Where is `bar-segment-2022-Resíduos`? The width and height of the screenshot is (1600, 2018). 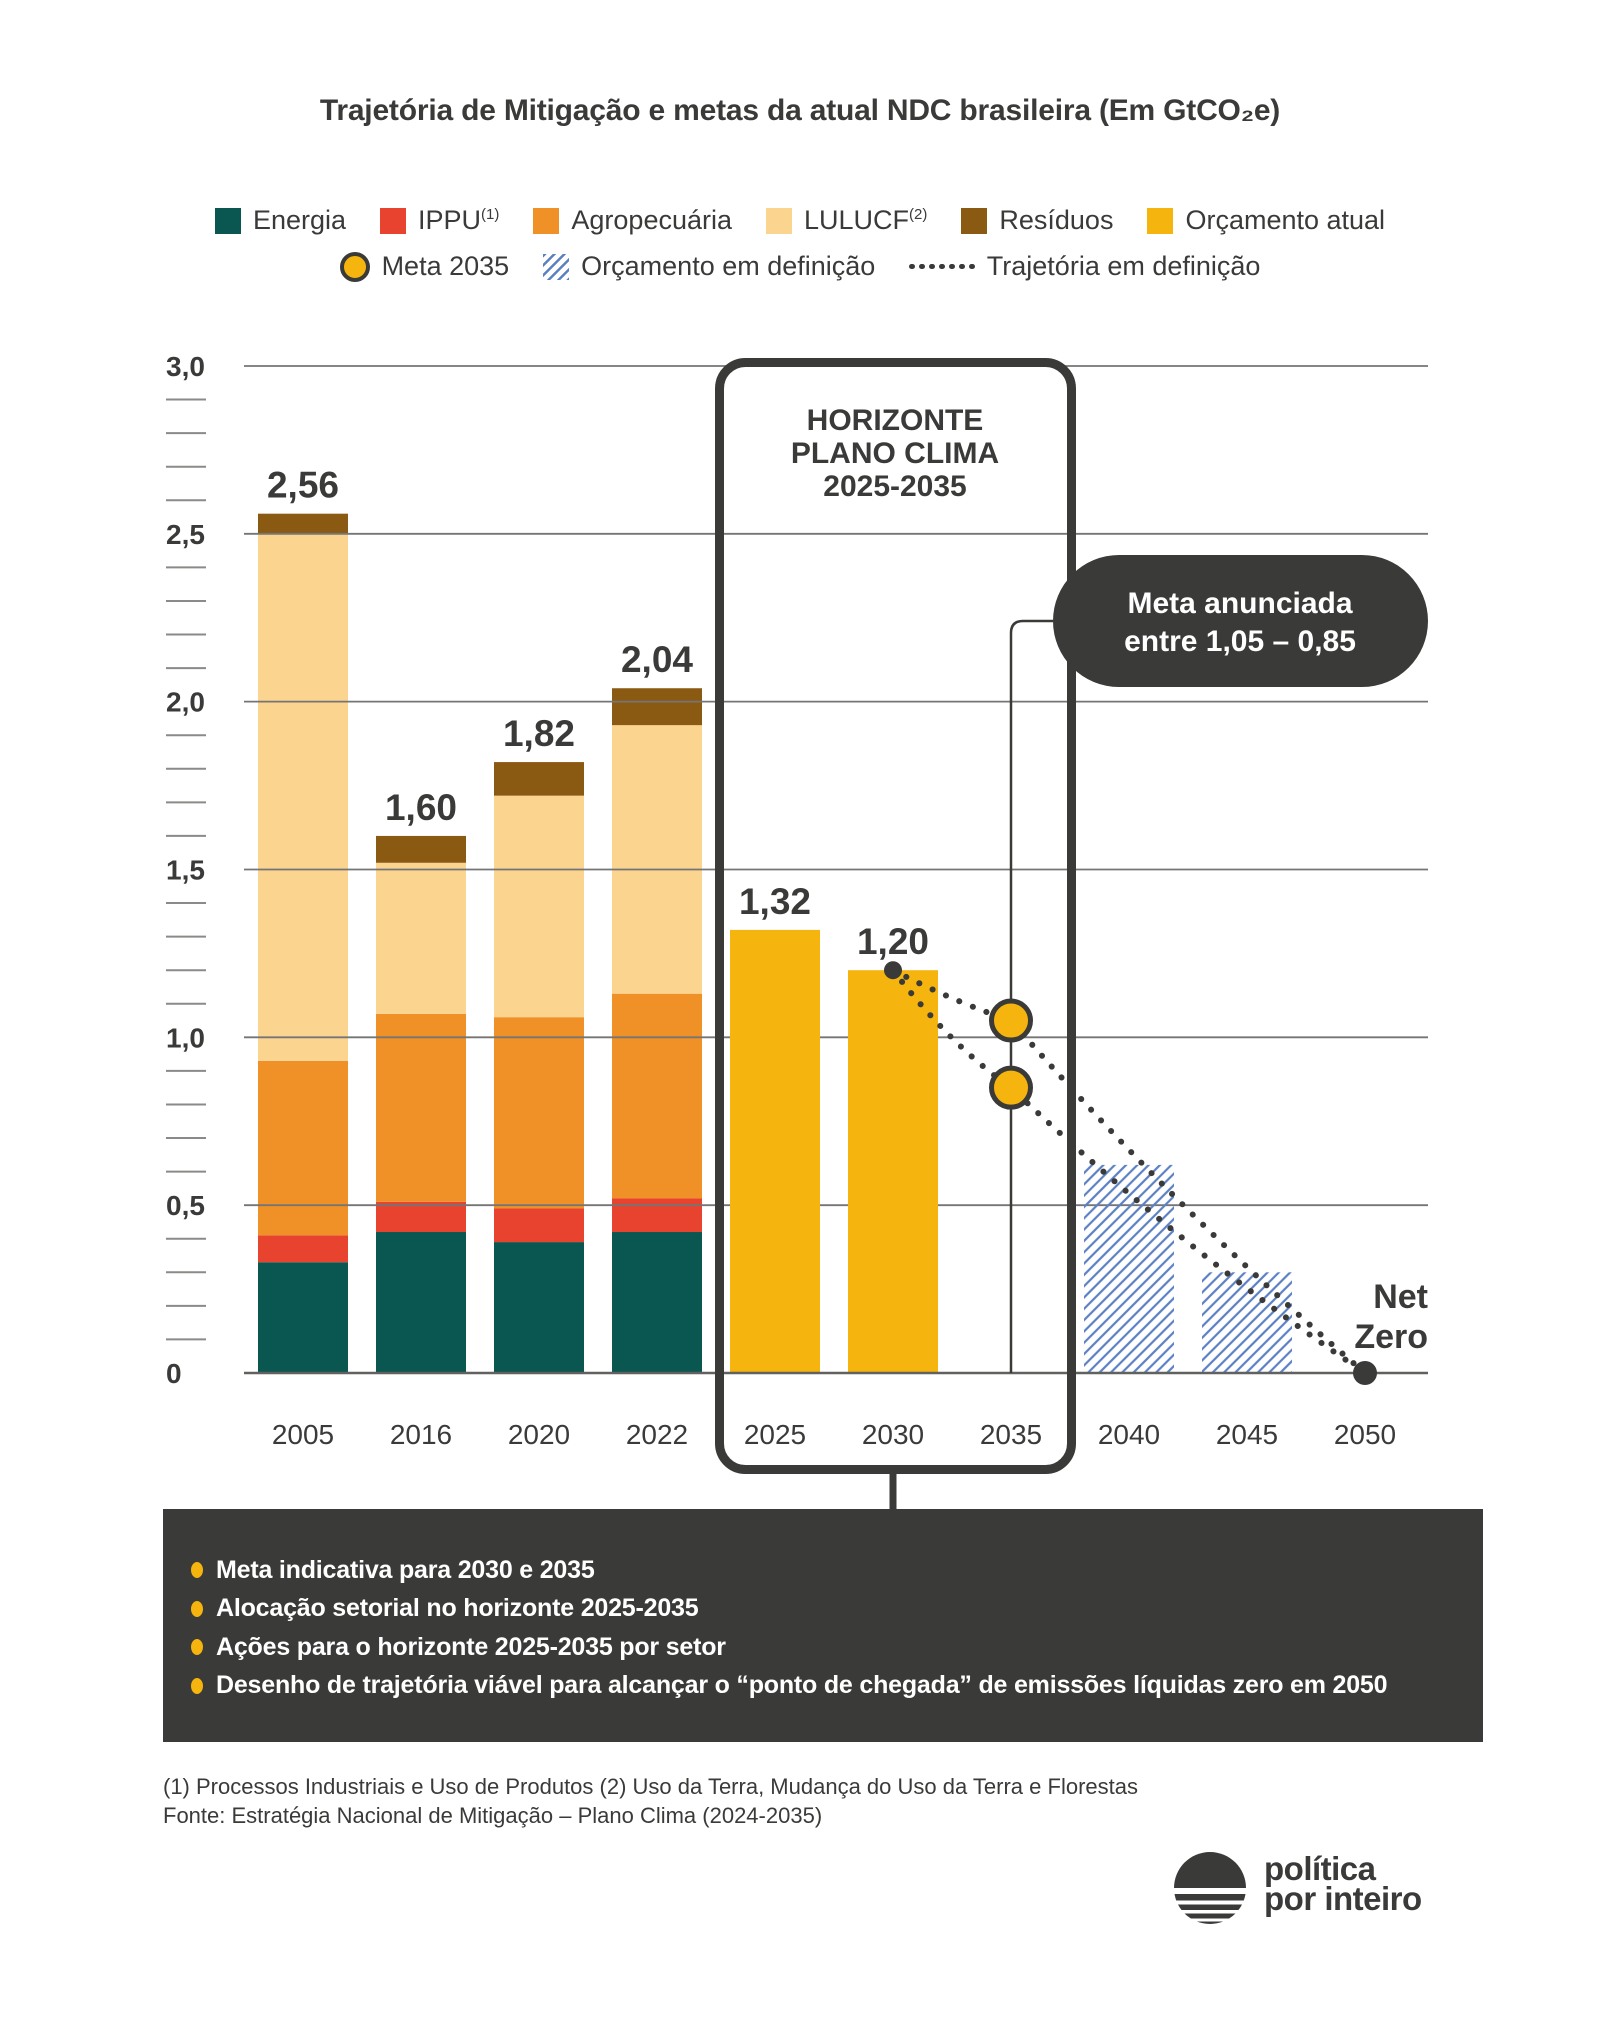
bar-segment-2022-Resíduos is located at coordinates (657, 707).